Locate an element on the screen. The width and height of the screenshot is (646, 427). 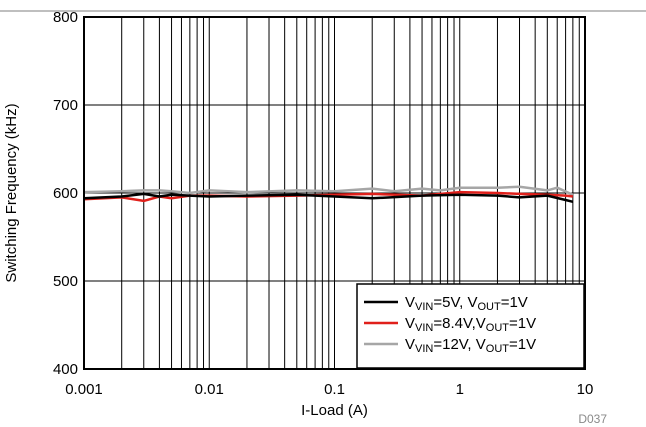
y-tick-label: 700 is located at coordinates (65, 105).